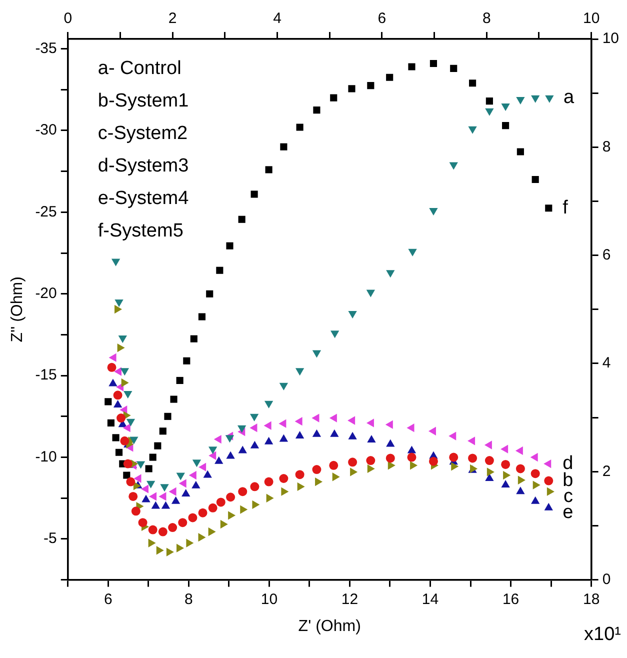 The image size is (627, 658). What do you see at coordinates (430, 599) in the screenshot?
I see `x-tick-label: 14` at bounding box center [430, 599].